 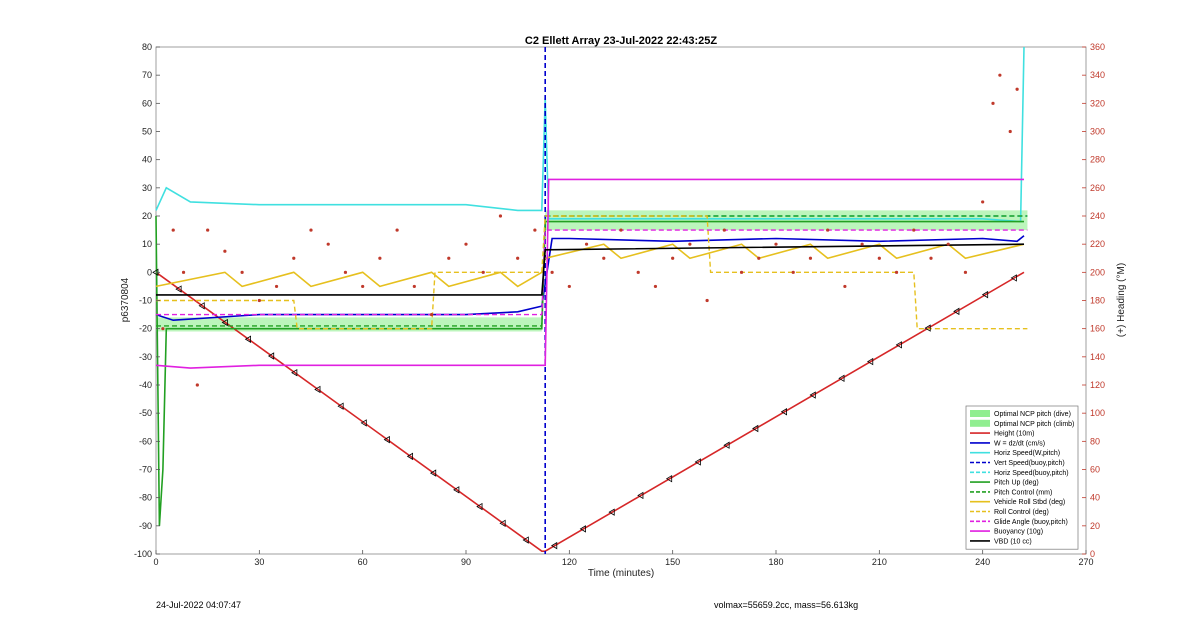 I want to click on y-tick-label: 20, so click(x=147, y=216).